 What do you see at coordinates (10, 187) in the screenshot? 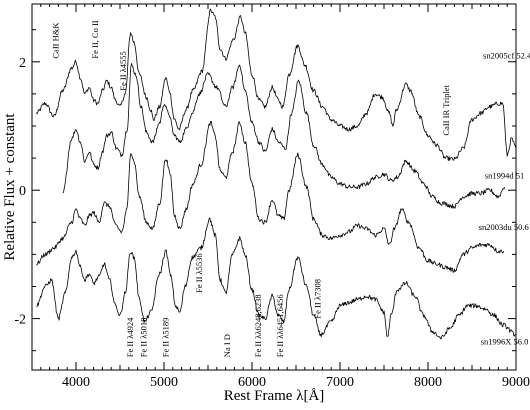
I see `y-axis-title: Relative Flux + constant` at bounding box center [10, 187].